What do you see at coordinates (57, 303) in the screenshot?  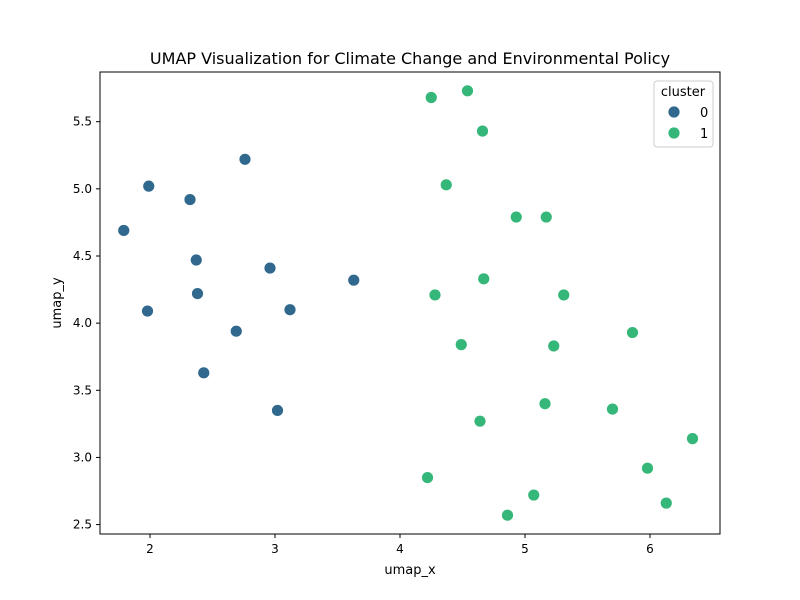 I see `y-axis-label: umap_y` at bounding box center [57, 303].